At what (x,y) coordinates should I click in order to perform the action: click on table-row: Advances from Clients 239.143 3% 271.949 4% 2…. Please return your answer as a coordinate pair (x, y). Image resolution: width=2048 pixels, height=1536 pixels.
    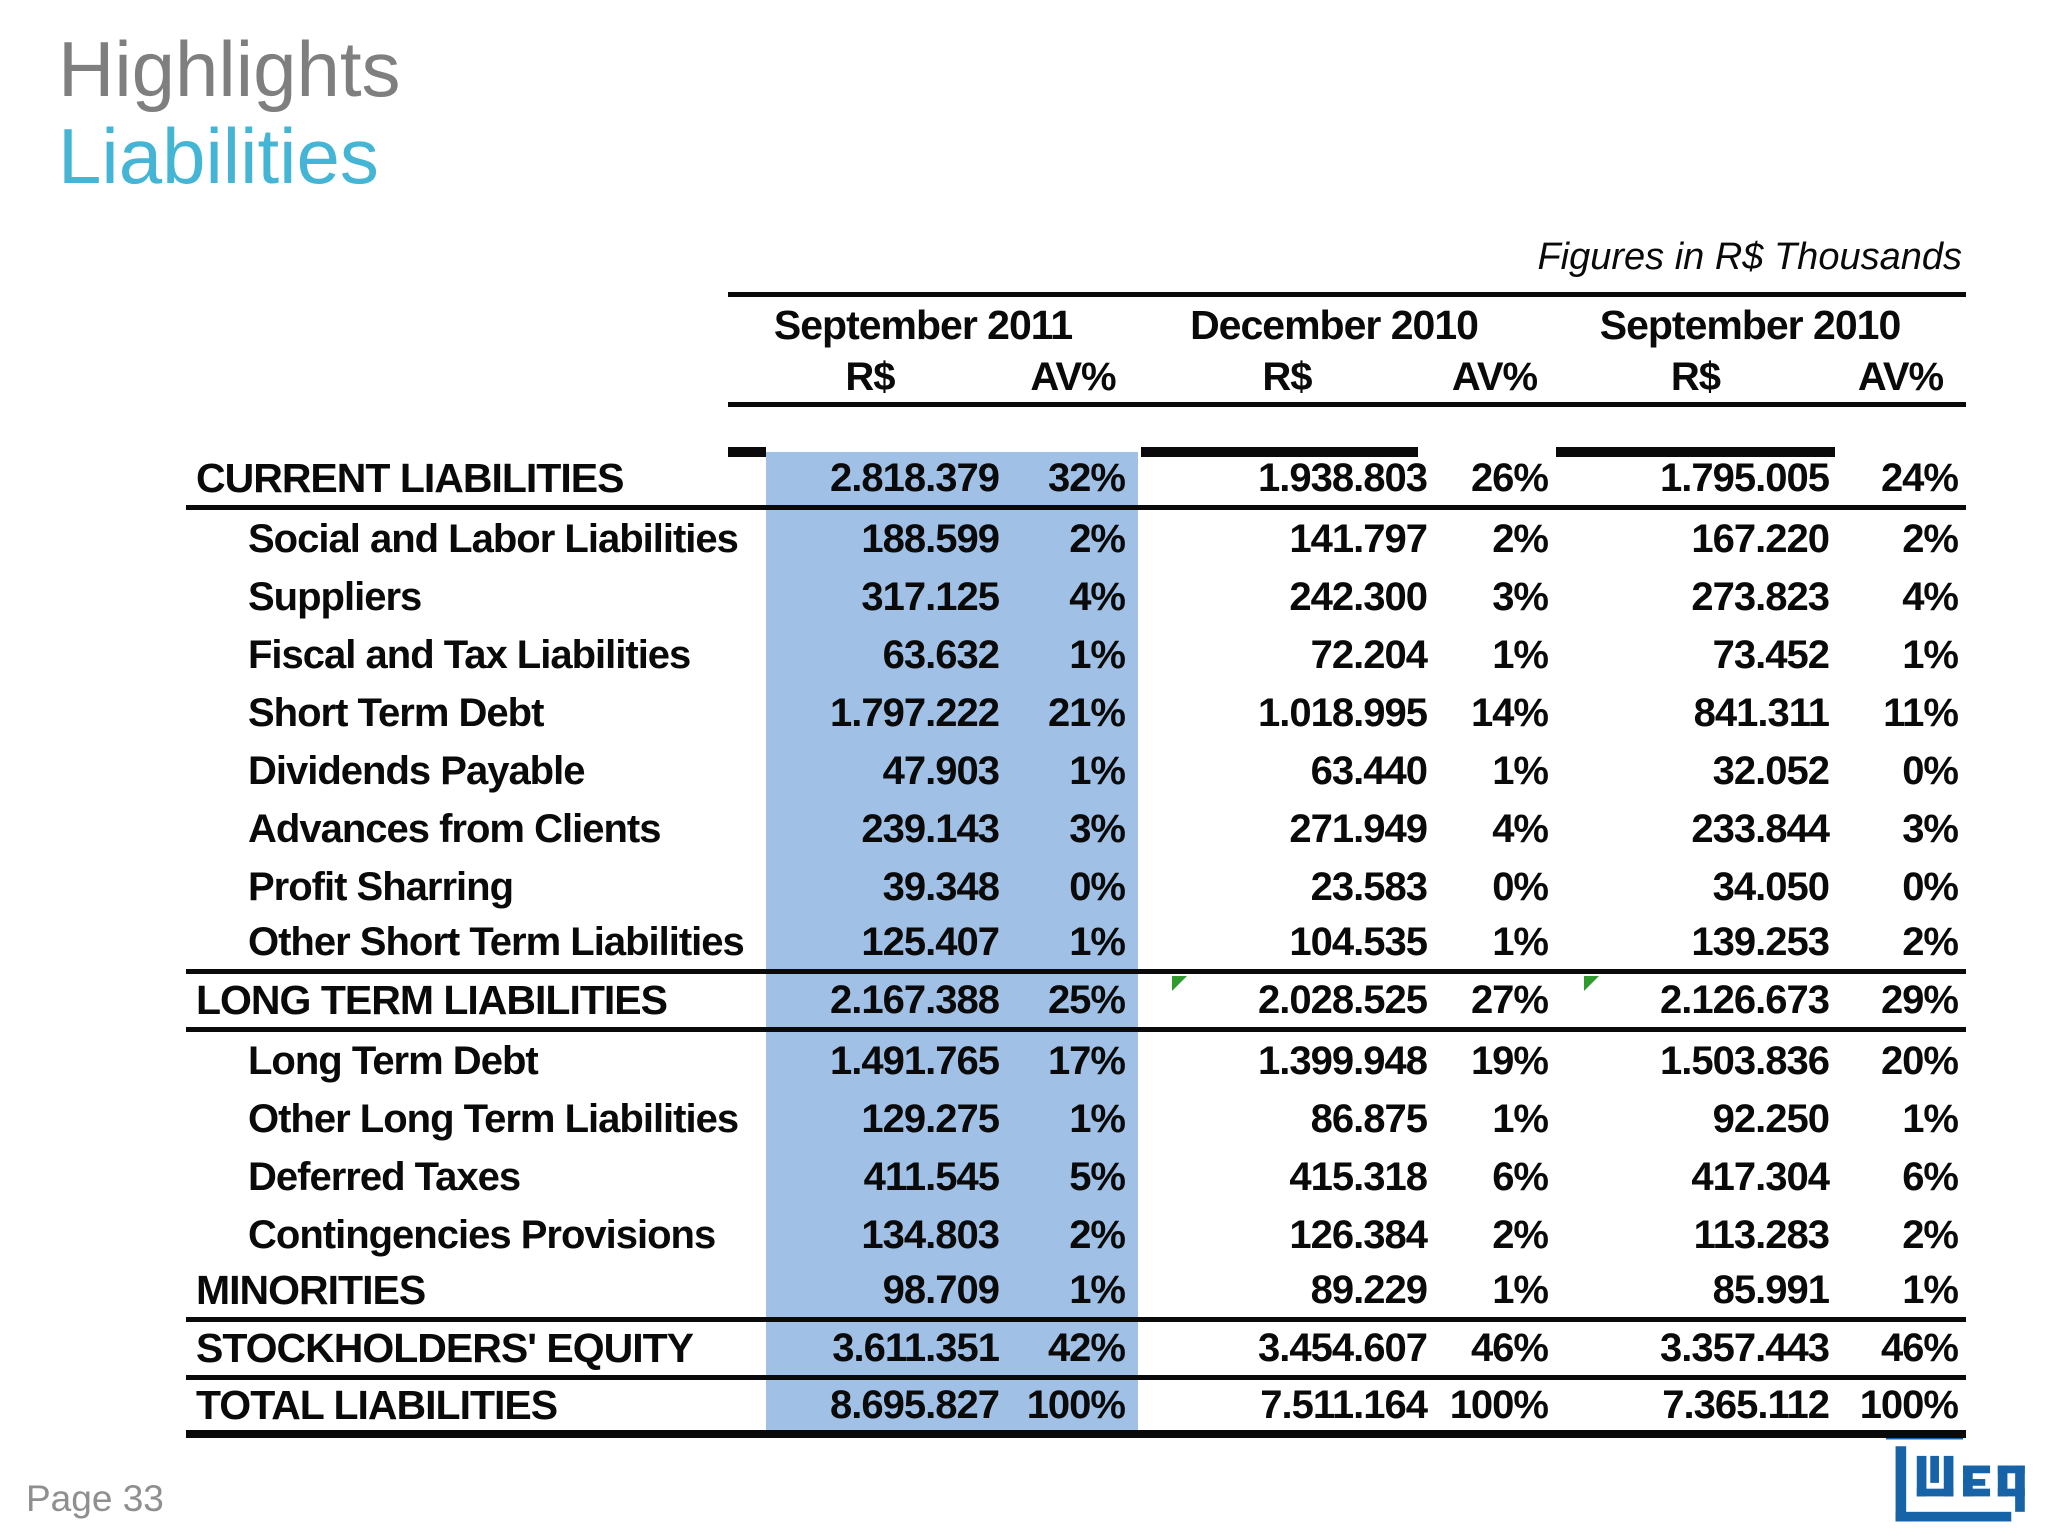
    Looking at the image, I should click on (1076, 829).